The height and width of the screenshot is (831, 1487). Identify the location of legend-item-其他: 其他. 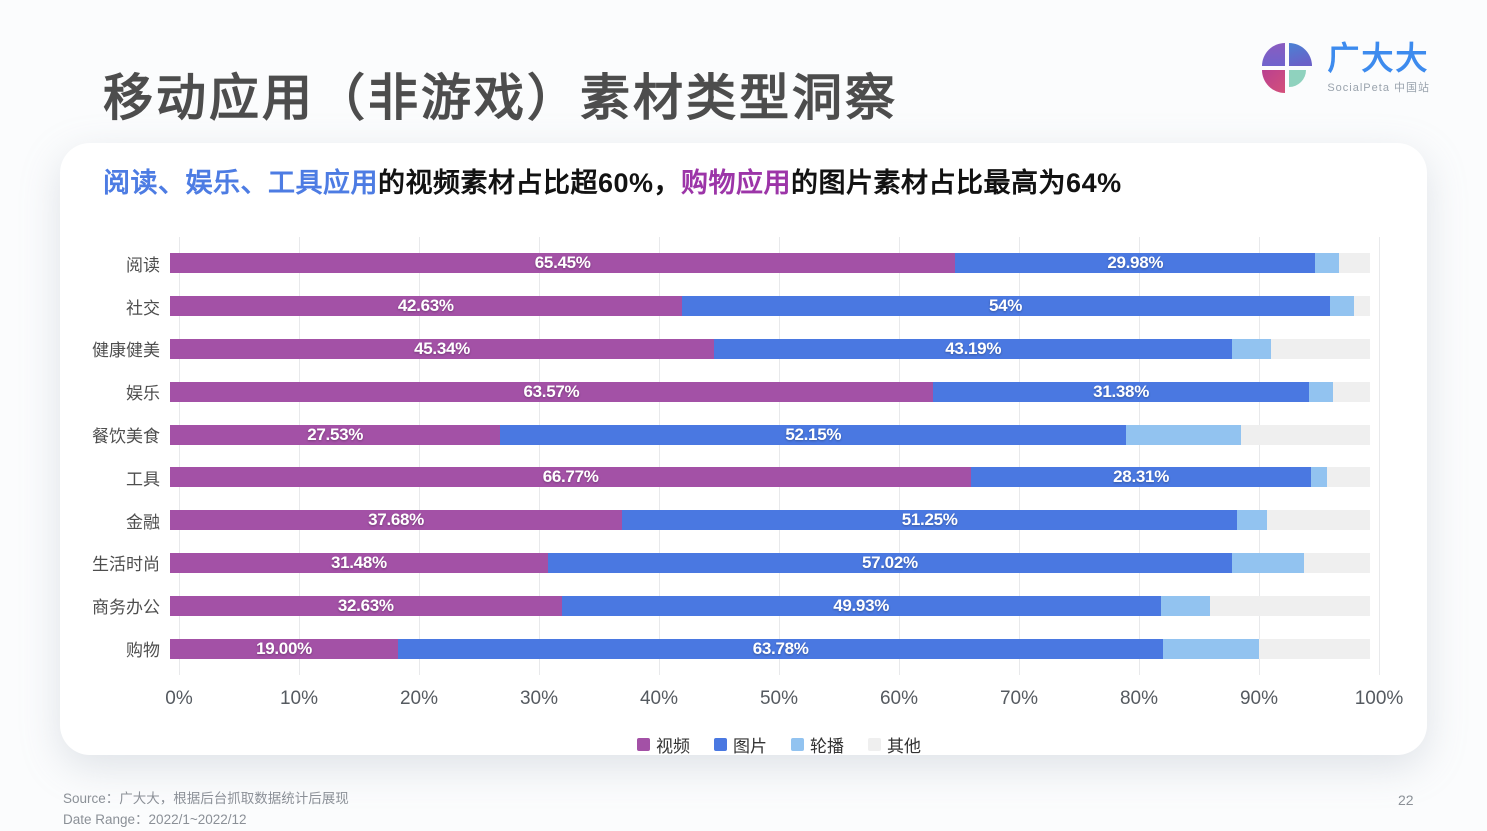
(894, 744).